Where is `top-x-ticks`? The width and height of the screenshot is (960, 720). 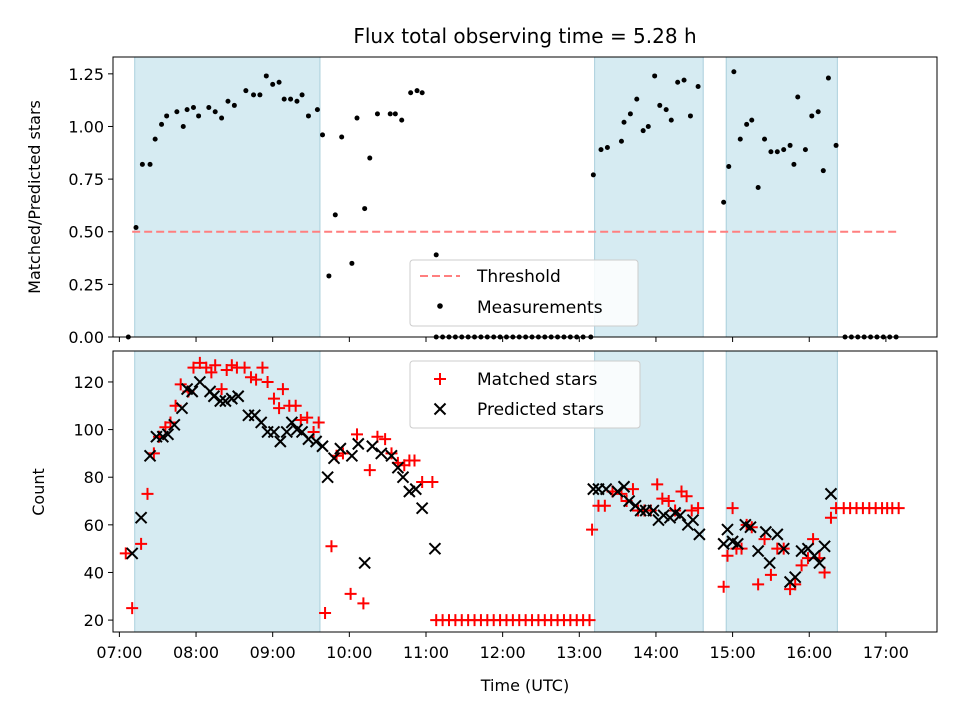 top-x-ticks is located at coordinates (502, 339).